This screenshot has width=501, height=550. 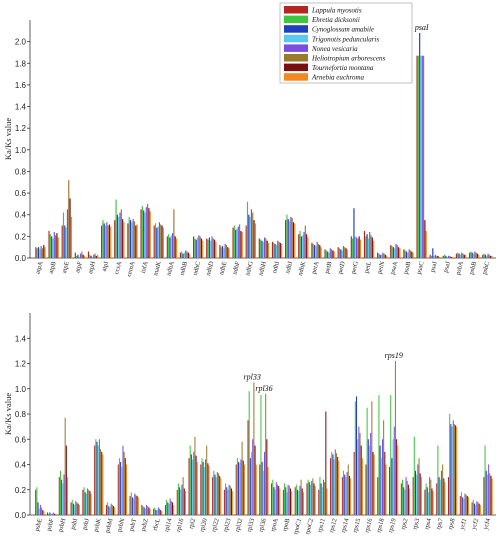 I want to click on y-tick-label: 0.8, so click(x=21, y=414).